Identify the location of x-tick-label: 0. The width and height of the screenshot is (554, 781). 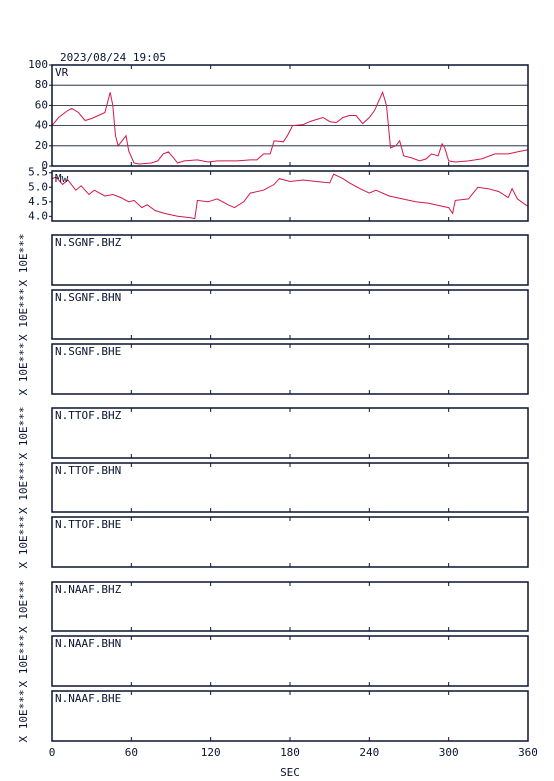
(52, 752).